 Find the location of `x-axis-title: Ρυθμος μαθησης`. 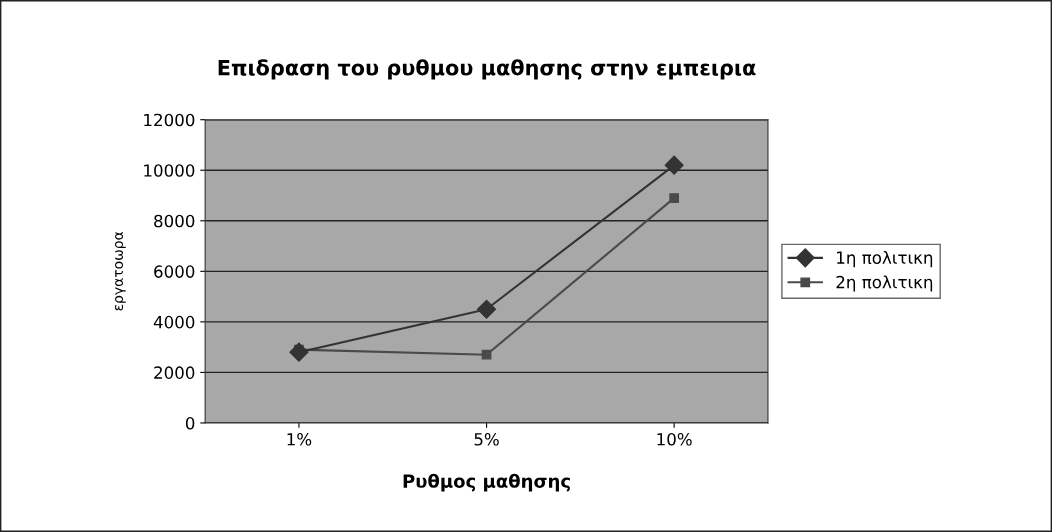

x-axis-title: Ρυθμος μαθησης is located at coordinates (486, 482).